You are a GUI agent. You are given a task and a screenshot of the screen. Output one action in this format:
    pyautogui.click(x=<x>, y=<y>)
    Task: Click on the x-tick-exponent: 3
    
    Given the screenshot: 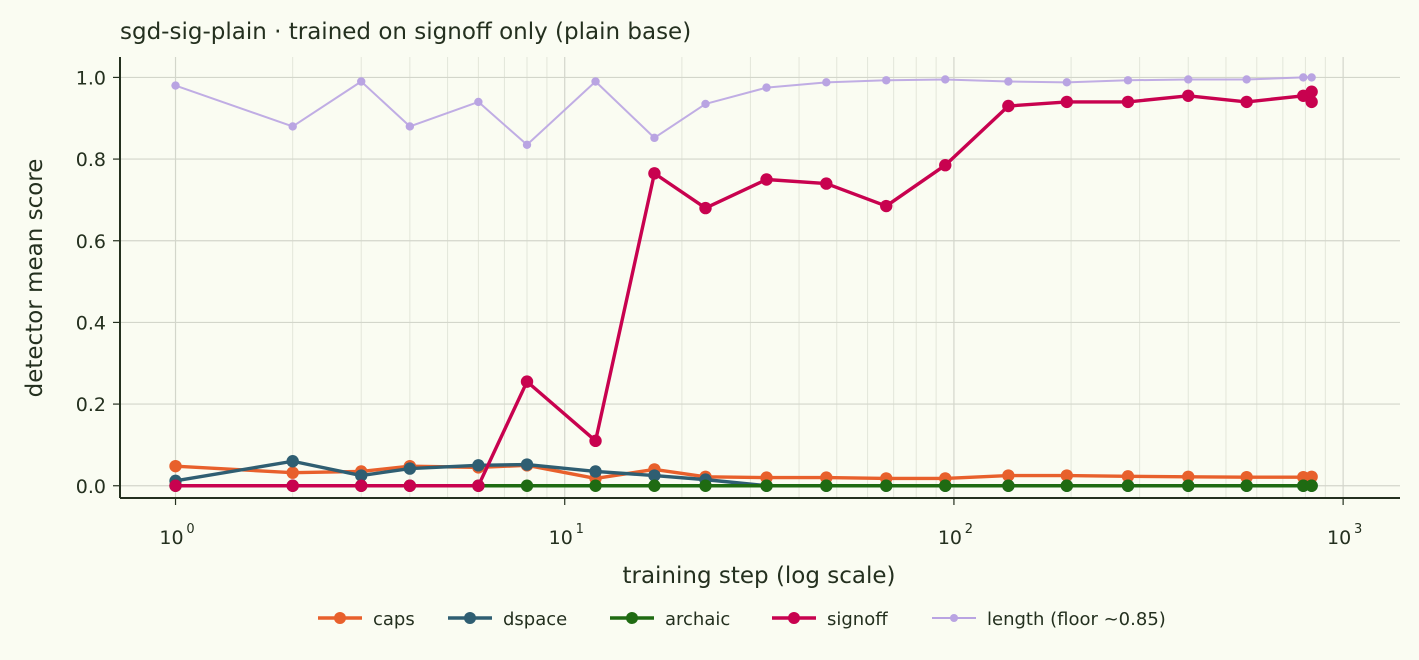 What is the action you would take?
    pyautogui.click(x=1358, y=529)
    